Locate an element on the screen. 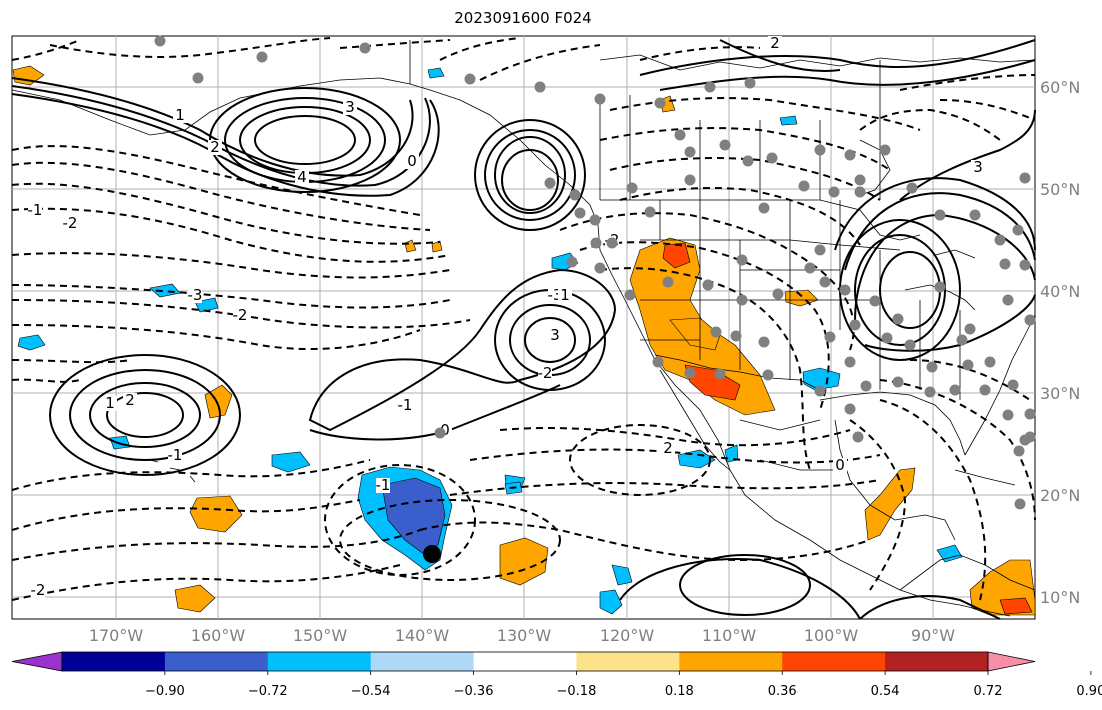 The height and width of the screenshot is (710, 1102). lat-tick-label: 40°N is located at coordinates (1060, 291).